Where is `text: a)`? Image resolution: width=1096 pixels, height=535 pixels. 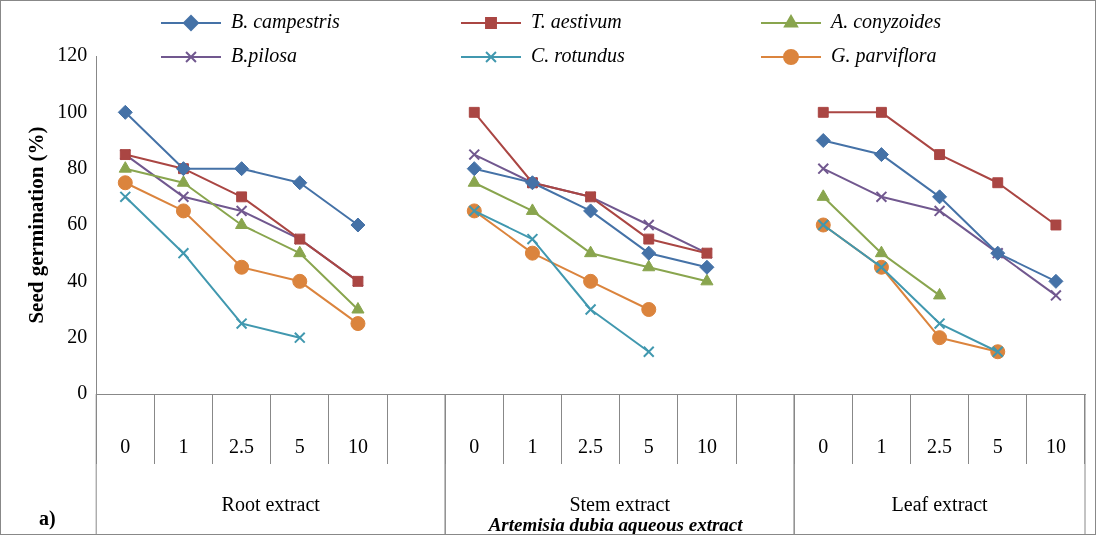 text: a) is located at coordinates (47, 519).